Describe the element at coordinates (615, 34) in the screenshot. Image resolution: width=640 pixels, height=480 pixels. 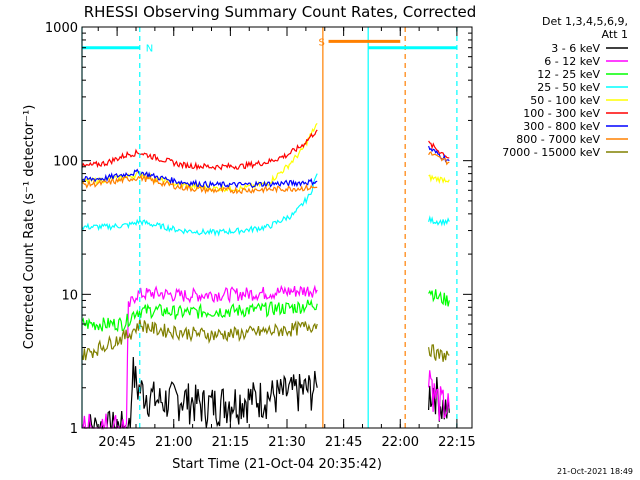
I see `legend-header-line-2: Att 1` at that location.